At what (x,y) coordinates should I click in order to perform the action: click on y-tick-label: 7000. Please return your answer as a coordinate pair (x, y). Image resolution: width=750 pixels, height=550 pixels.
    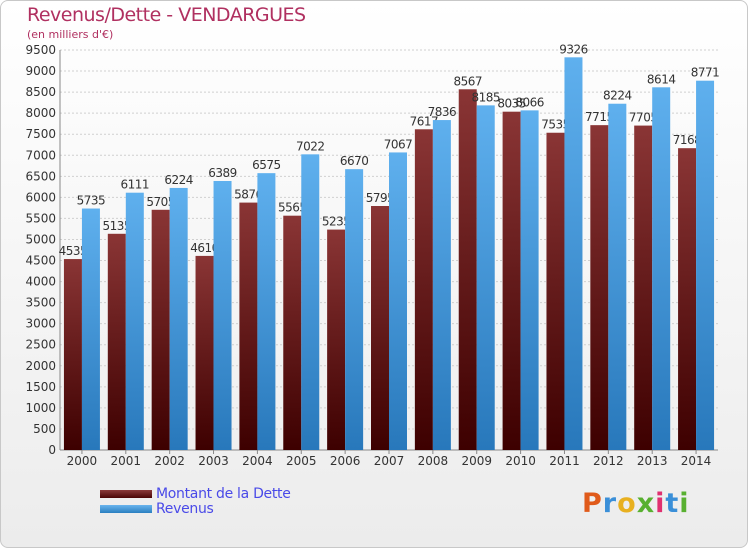
    Looking at the image, I should click on (40, 155).